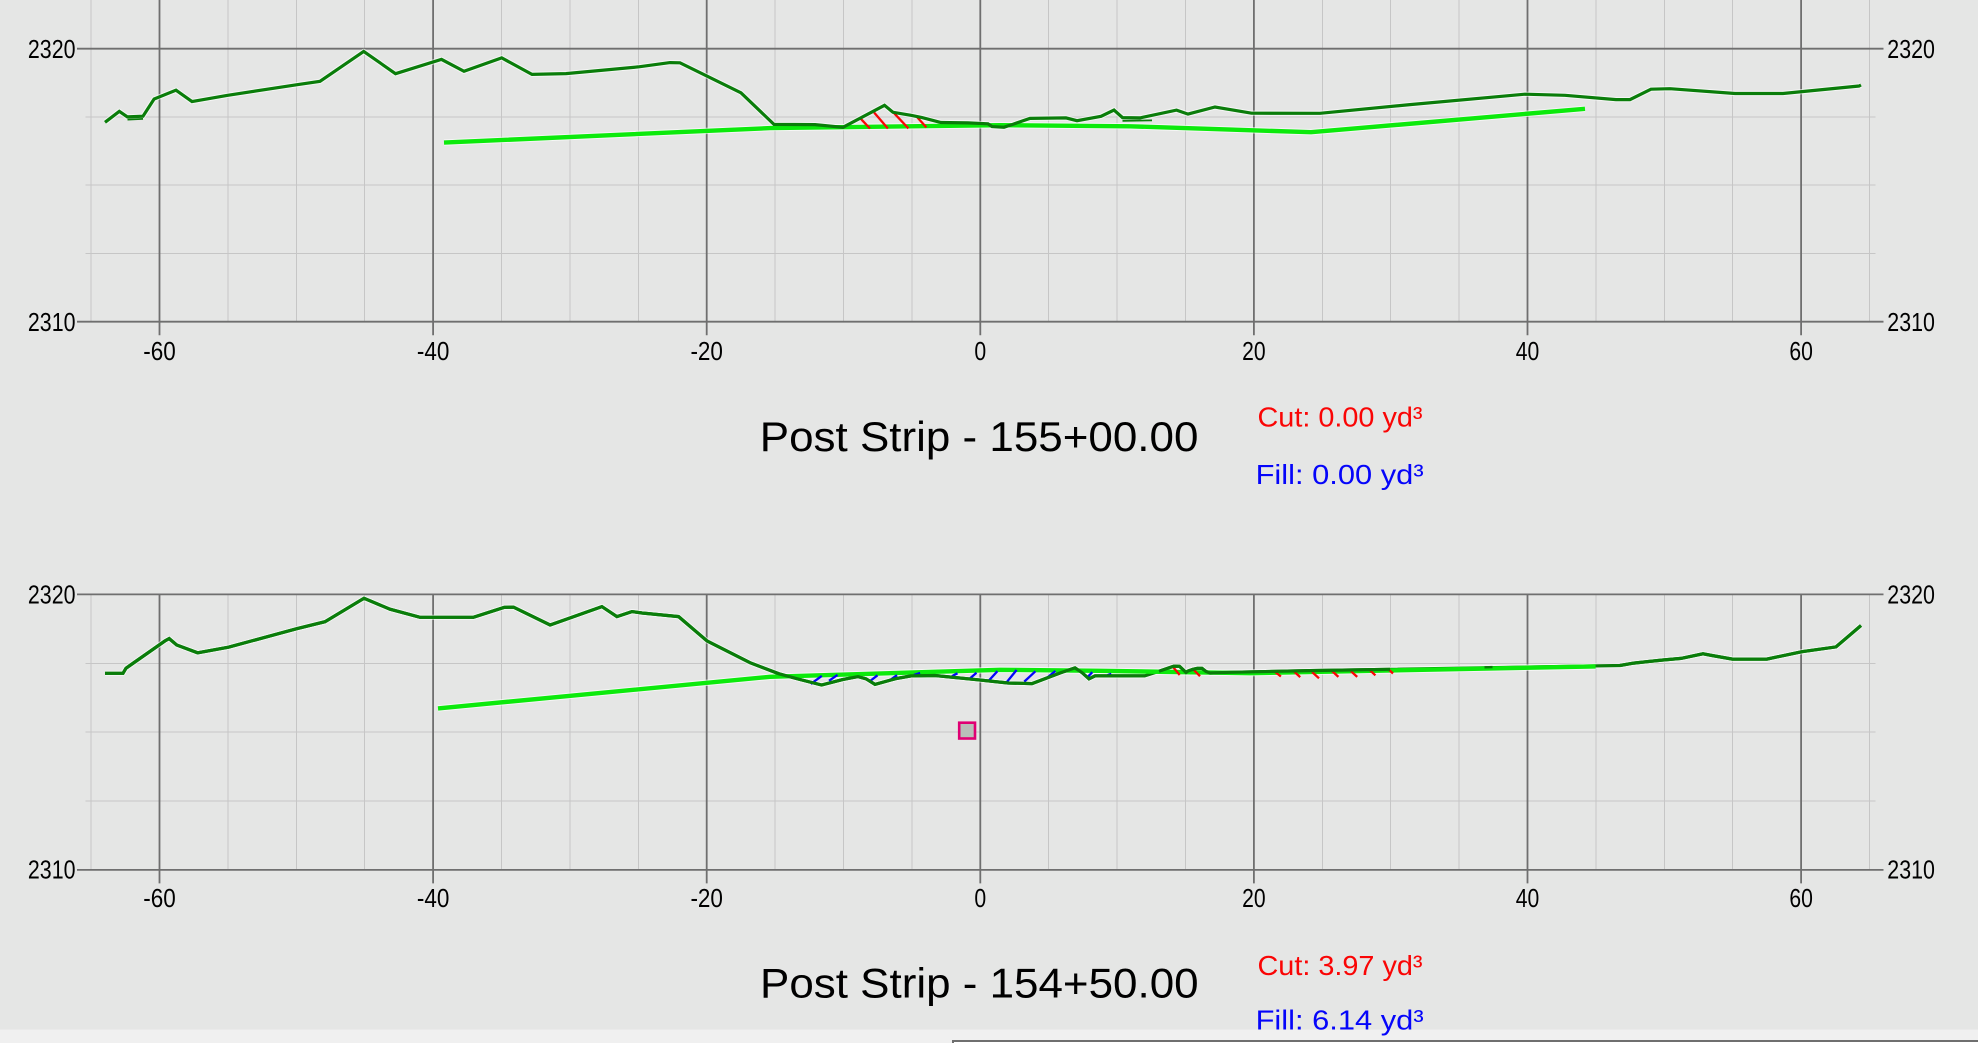 The height and width of the screenshot is (1043, 1978). Describe the element at coordinates (979, 436) in the screenshot. I see `svg-text: Post Strip - 155+00.00` at that location.